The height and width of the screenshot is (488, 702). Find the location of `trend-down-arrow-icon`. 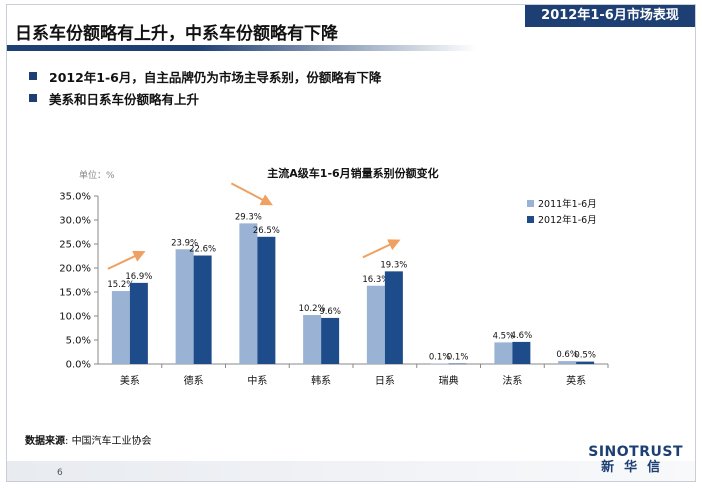

trend-down-arrow-icon is located at coordinates (251, 194).